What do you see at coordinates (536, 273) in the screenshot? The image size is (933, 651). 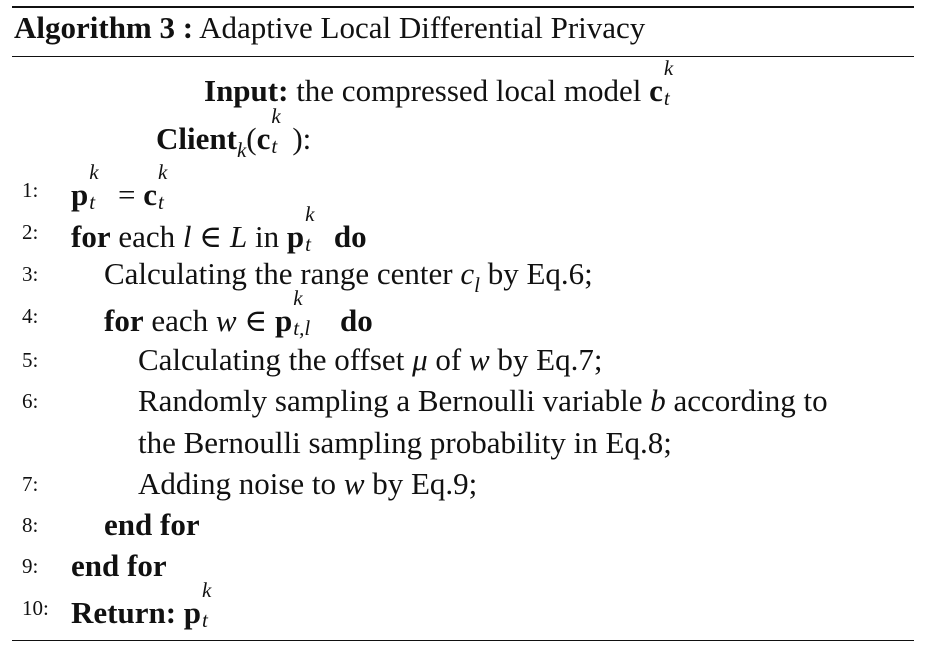 I see `step-text: by Eq.6;` at bounding box center [536, 273].